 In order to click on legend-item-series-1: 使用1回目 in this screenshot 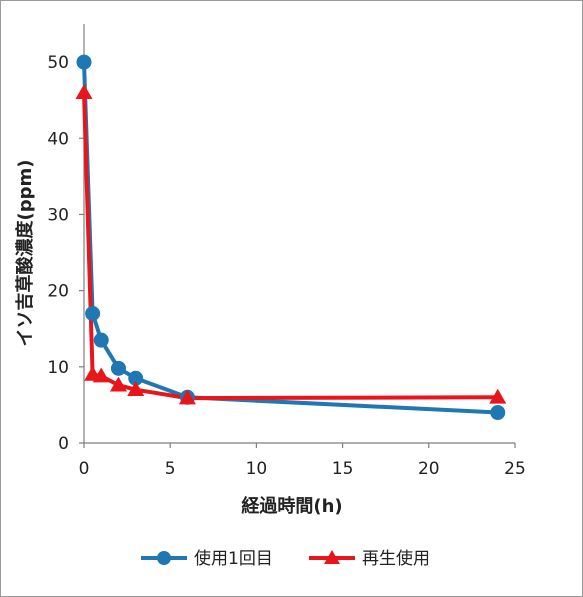, I will do `click(207, 558)`.